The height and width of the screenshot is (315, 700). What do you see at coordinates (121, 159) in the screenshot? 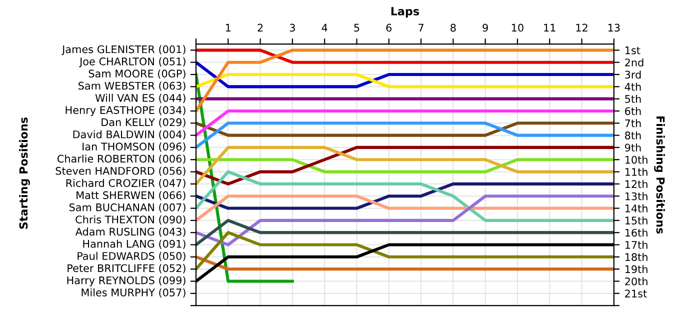
I see `text: Charlie ROBERTON (006)` at bounding box center [121, 159].